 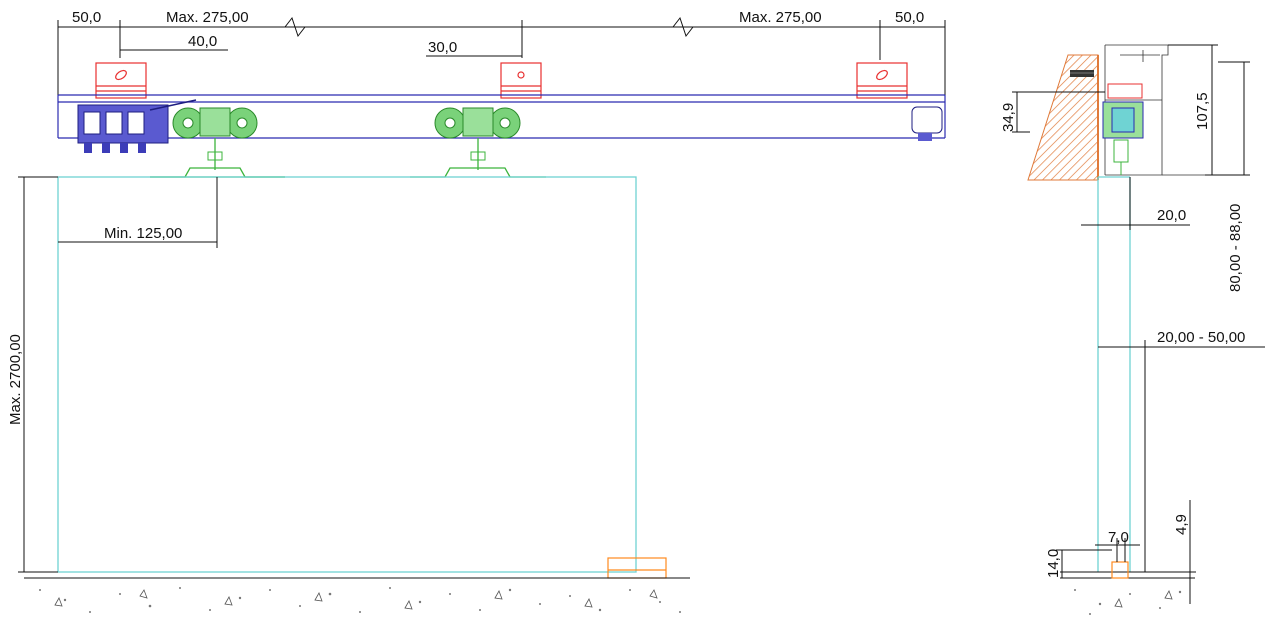 What do you see at coordinates (882, 80) in the screenshot?
I see `ceiling-bracket-right` at bounding box center [882, 80].